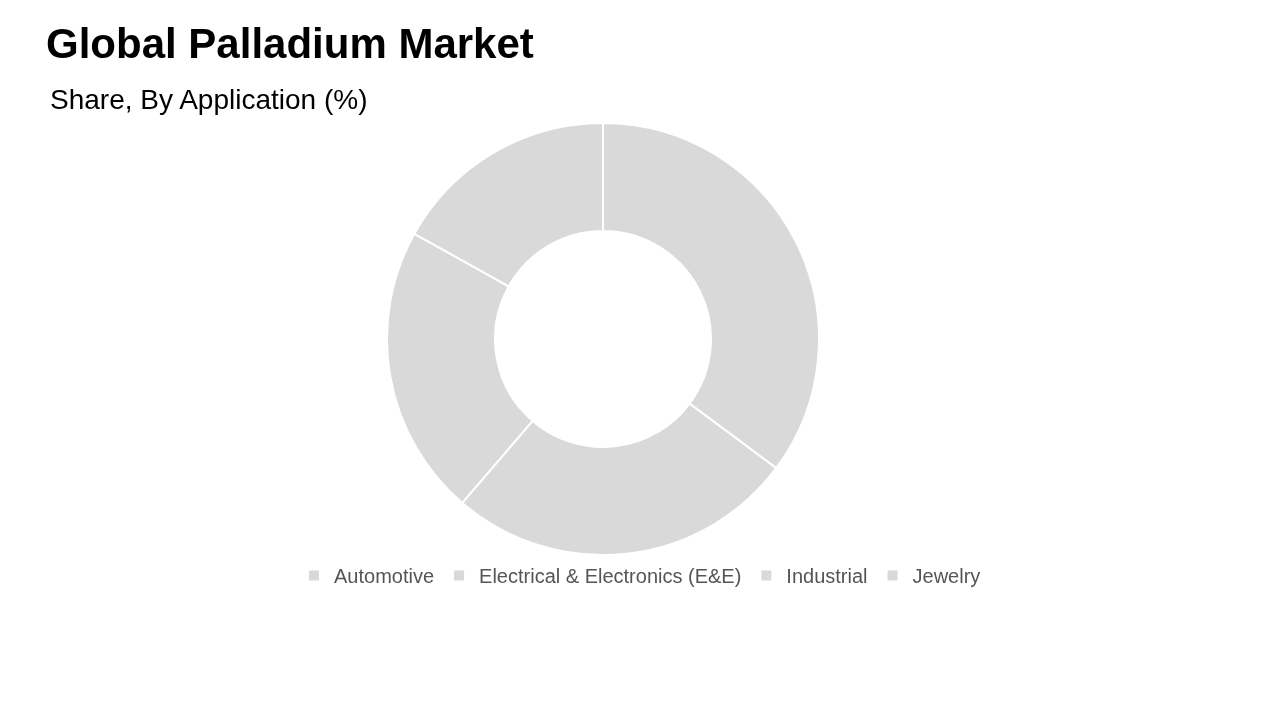  Describe the element at coordinates (290, 43) in the screenshot. I see `chart-title: Global Palladium Market` at that location.